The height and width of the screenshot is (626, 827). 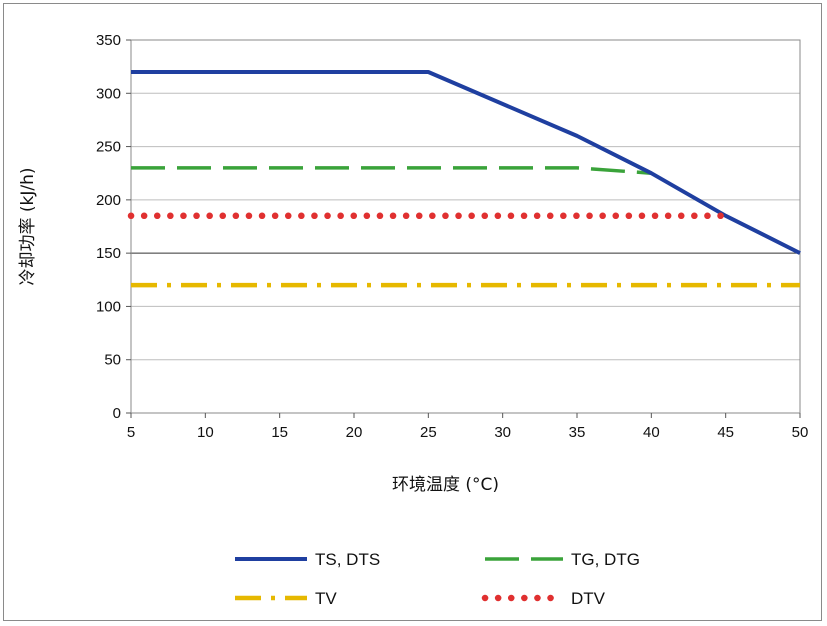 What do you see at coordinates (205, 432) in the screenshot?
I see `x-tick-label: 10` at bounding box center [205, 432].